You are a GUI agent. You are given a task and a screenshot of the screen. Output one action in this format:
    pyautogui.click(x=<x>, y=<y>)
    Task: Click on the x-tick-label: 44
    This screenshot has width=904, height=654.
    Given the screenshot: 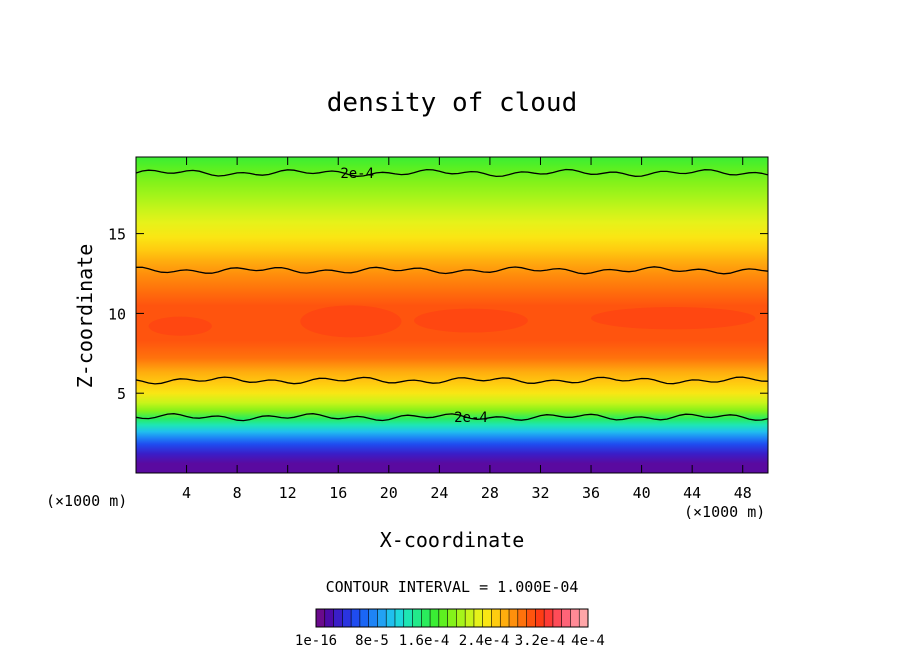 What is the action you would take?
    pyautogui.click(x=692, y=493)
    